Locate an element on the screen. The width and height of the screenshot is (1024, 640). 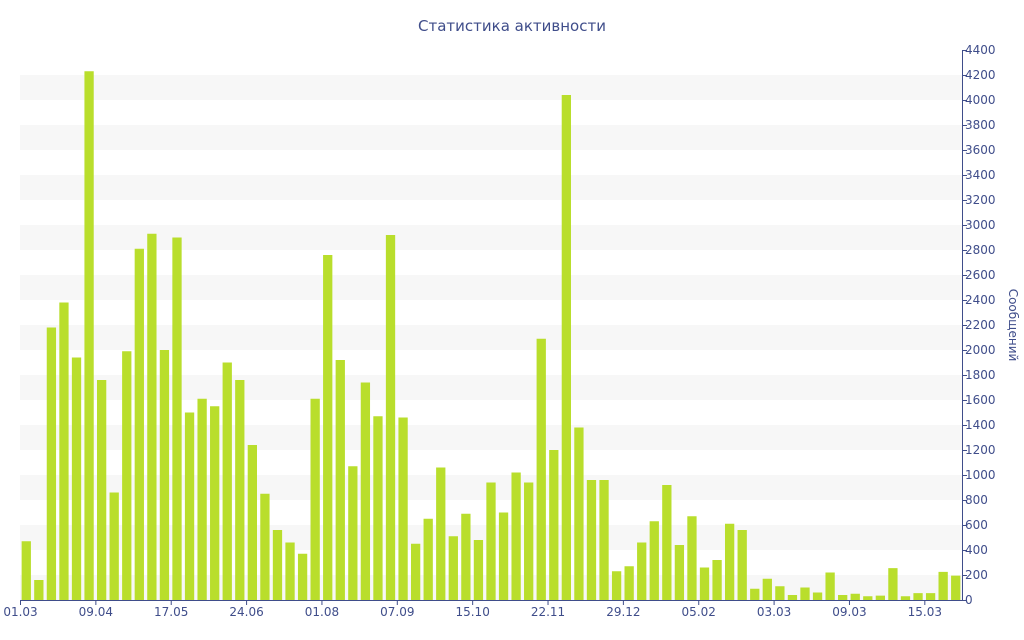
y-tick-label: 2400 is located at coordinates (980, 300).